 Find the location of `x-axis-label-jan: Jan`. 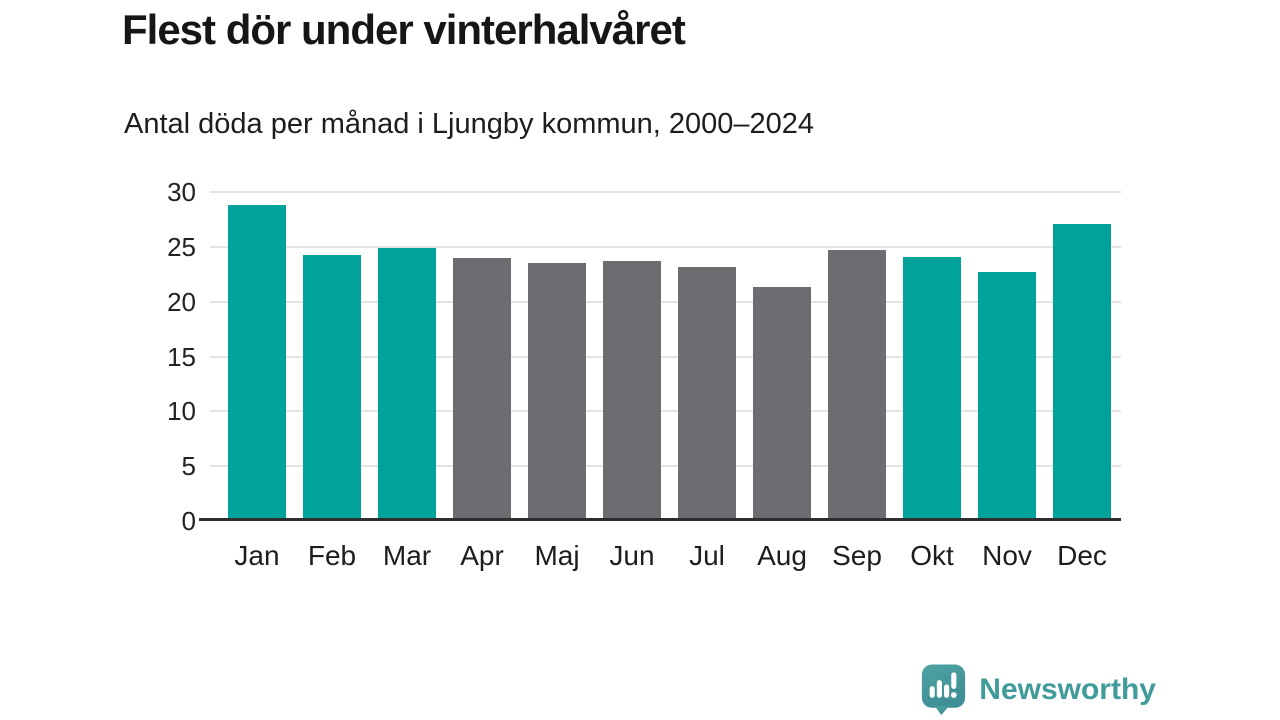

x-axis-label-jan: Jan is located at coordinates (257, 555).